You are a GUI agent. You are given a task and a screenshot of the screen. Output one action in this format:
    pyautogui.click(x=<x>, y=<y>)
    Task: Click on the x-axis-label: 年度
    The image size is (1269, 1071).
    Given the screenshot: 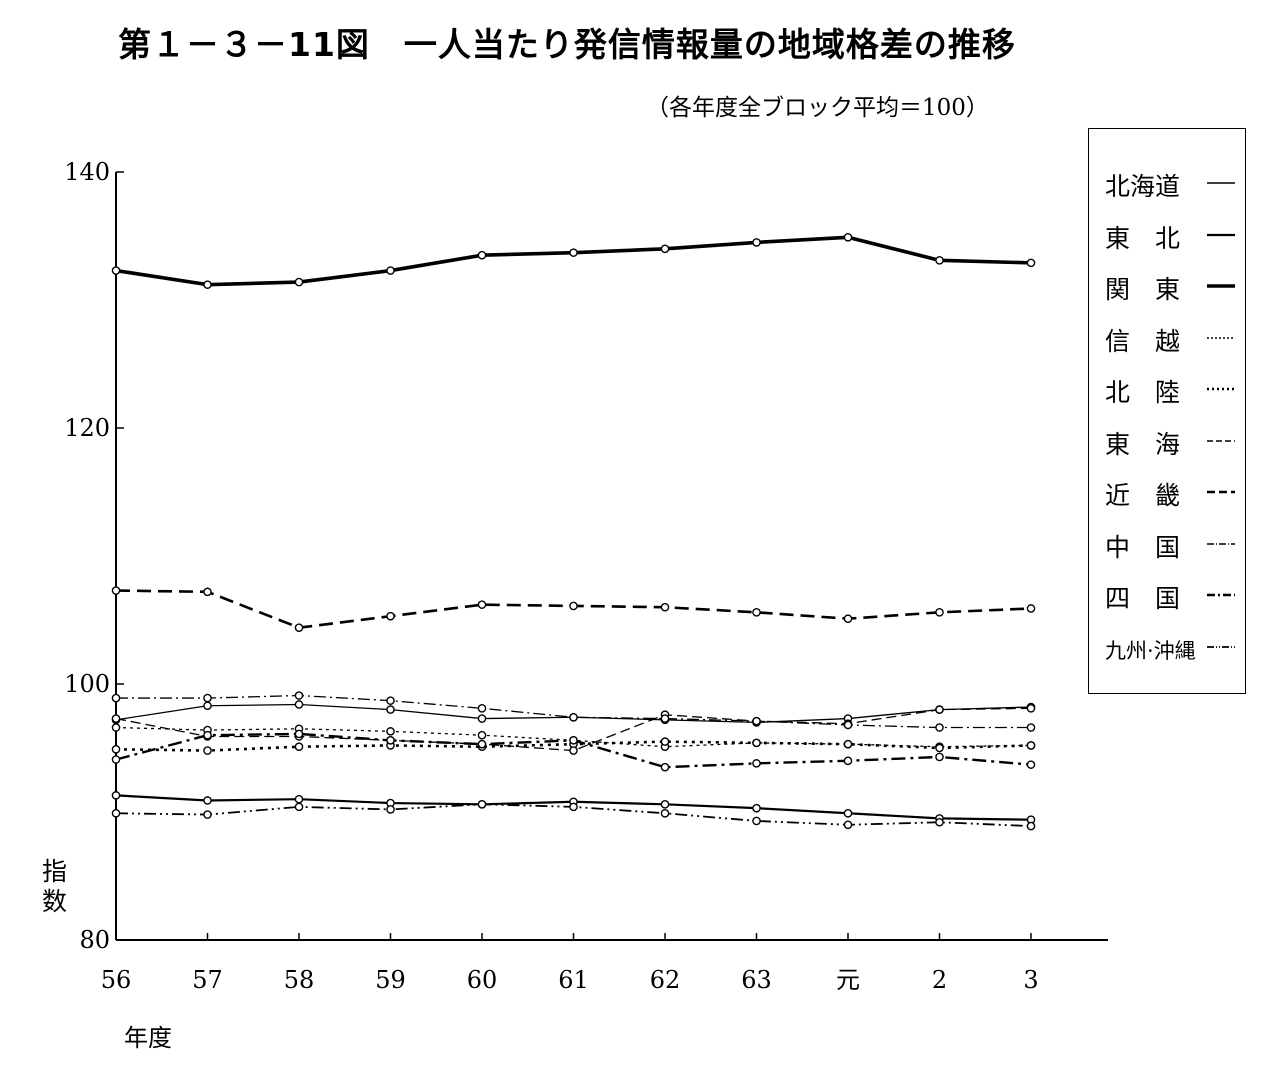 What is the action you would take?
    pyautogui.click(x=148, y=1038)
    